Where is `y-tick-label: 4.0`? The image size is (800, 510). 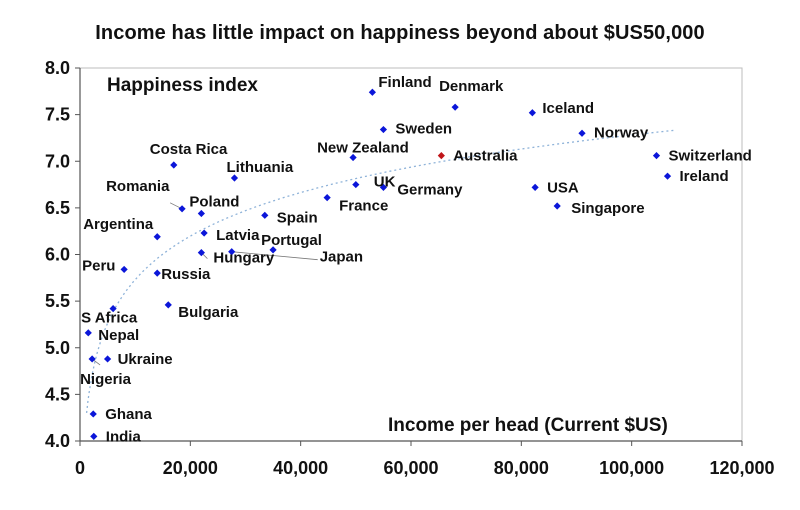 y-tick-label: 4.0 is located at coordinates (57, 441).